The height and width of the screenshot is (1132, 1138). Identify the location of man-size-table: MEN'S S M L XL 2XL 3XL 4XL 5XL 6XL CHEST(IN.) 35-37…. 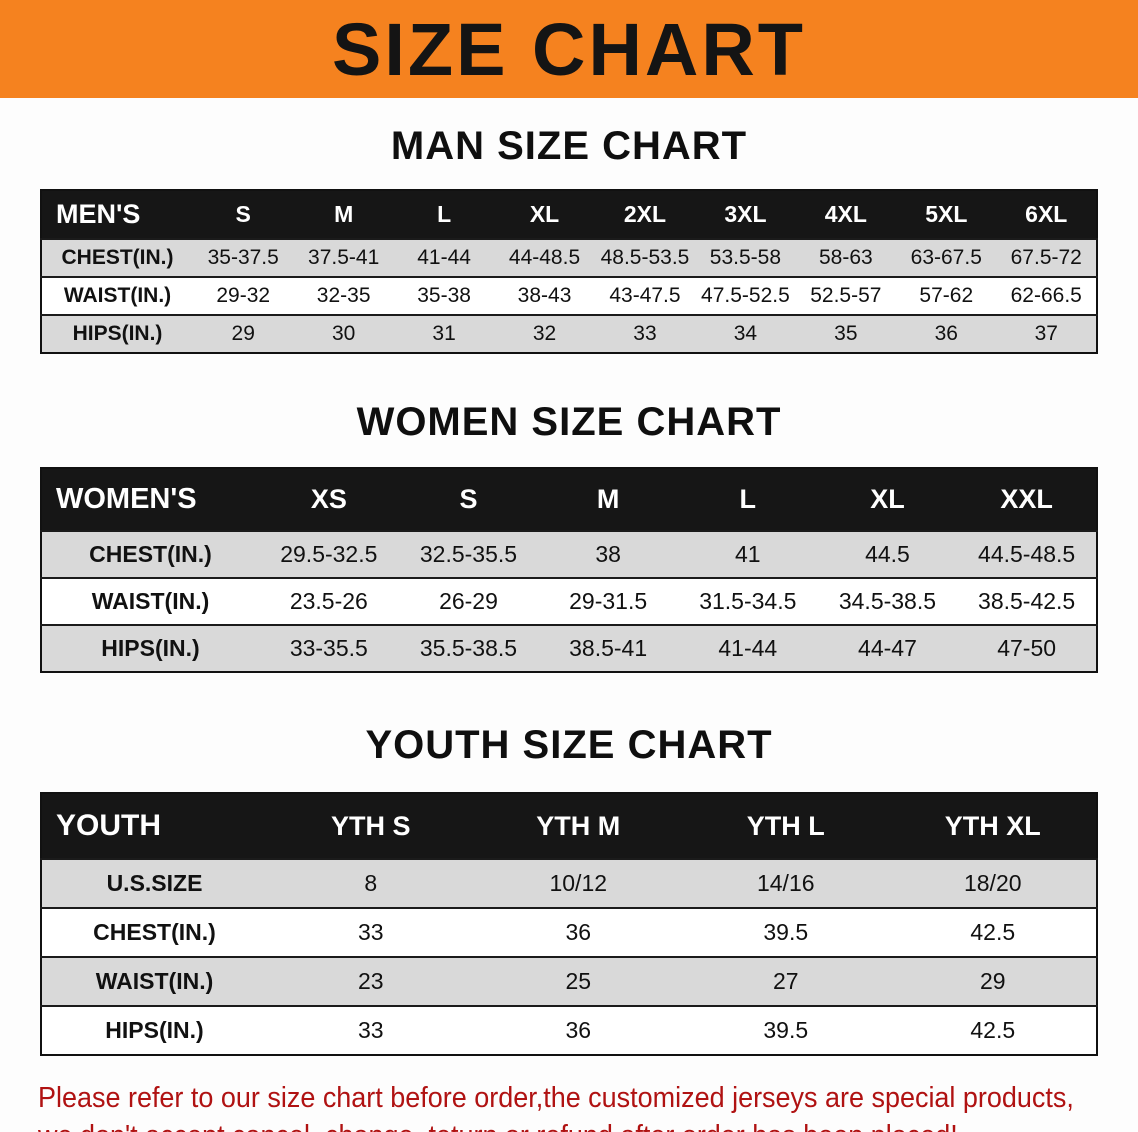
(569, 271).